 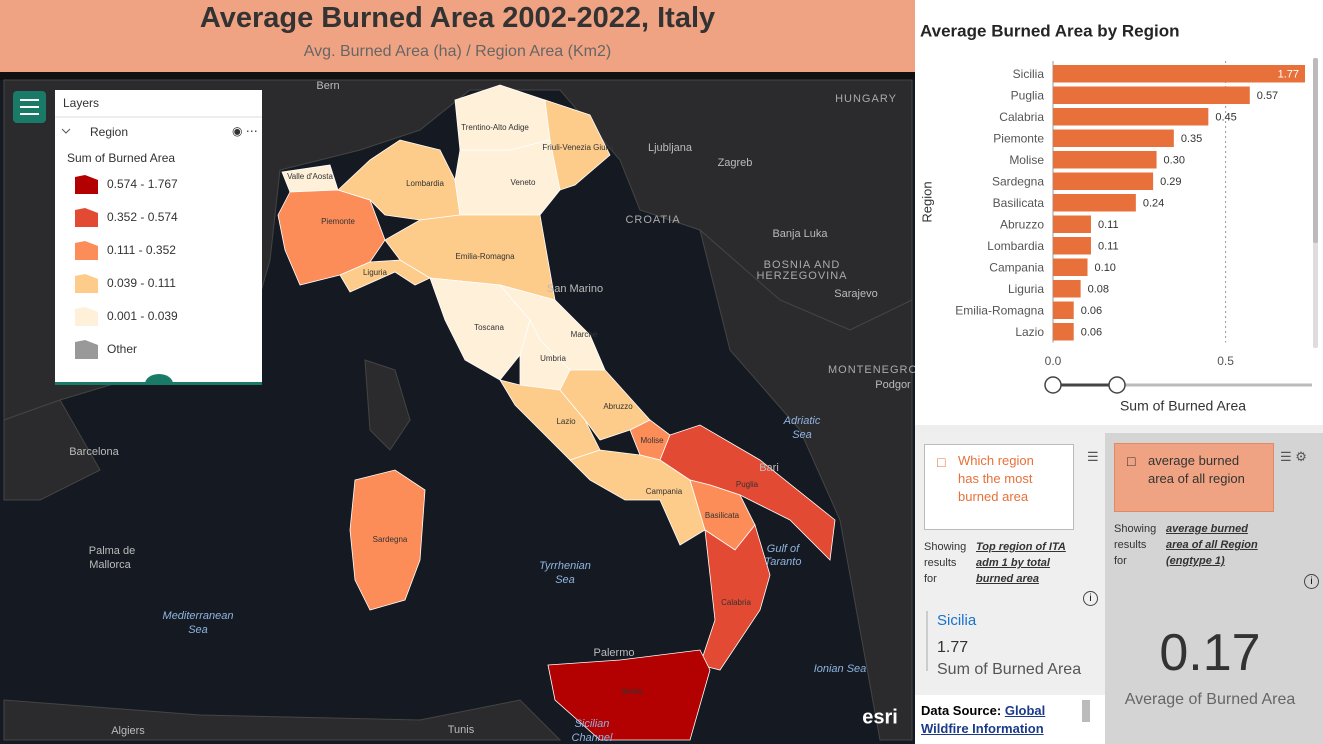 I want to click on y-tick-label: Emilia-Romagna, so click(x=999, y=310).